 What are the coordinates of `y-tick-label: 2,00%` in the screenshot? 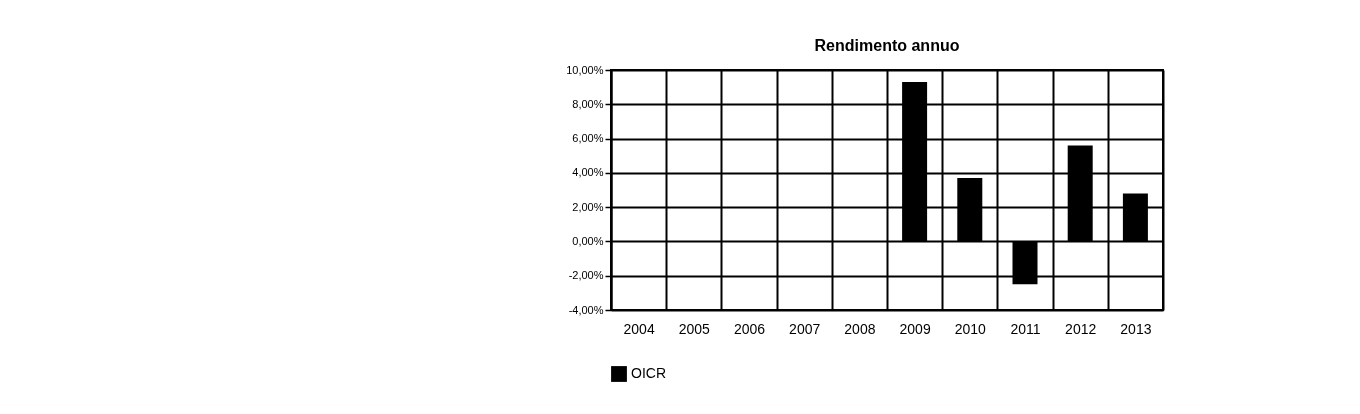 It's located at (588, 206).